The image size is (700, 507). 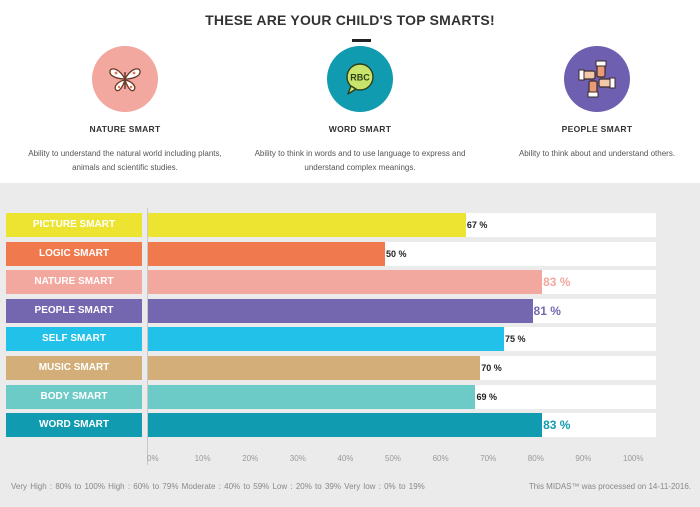 What do you see at coordinates (488, 458) in the screenshot?
I see `x-tick-label: 70%` at bounding box center [488, 458].